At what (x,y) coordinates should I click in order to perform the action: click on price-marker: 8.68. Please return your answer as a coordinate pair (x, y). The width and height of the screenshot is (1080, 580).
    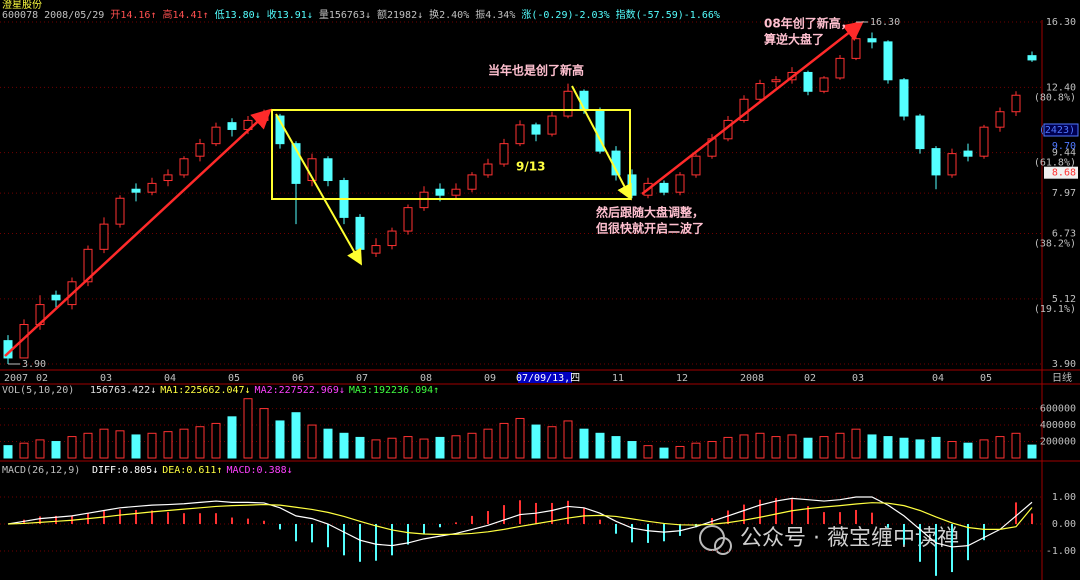
    Looking at the image, I should click on (1064, 173).